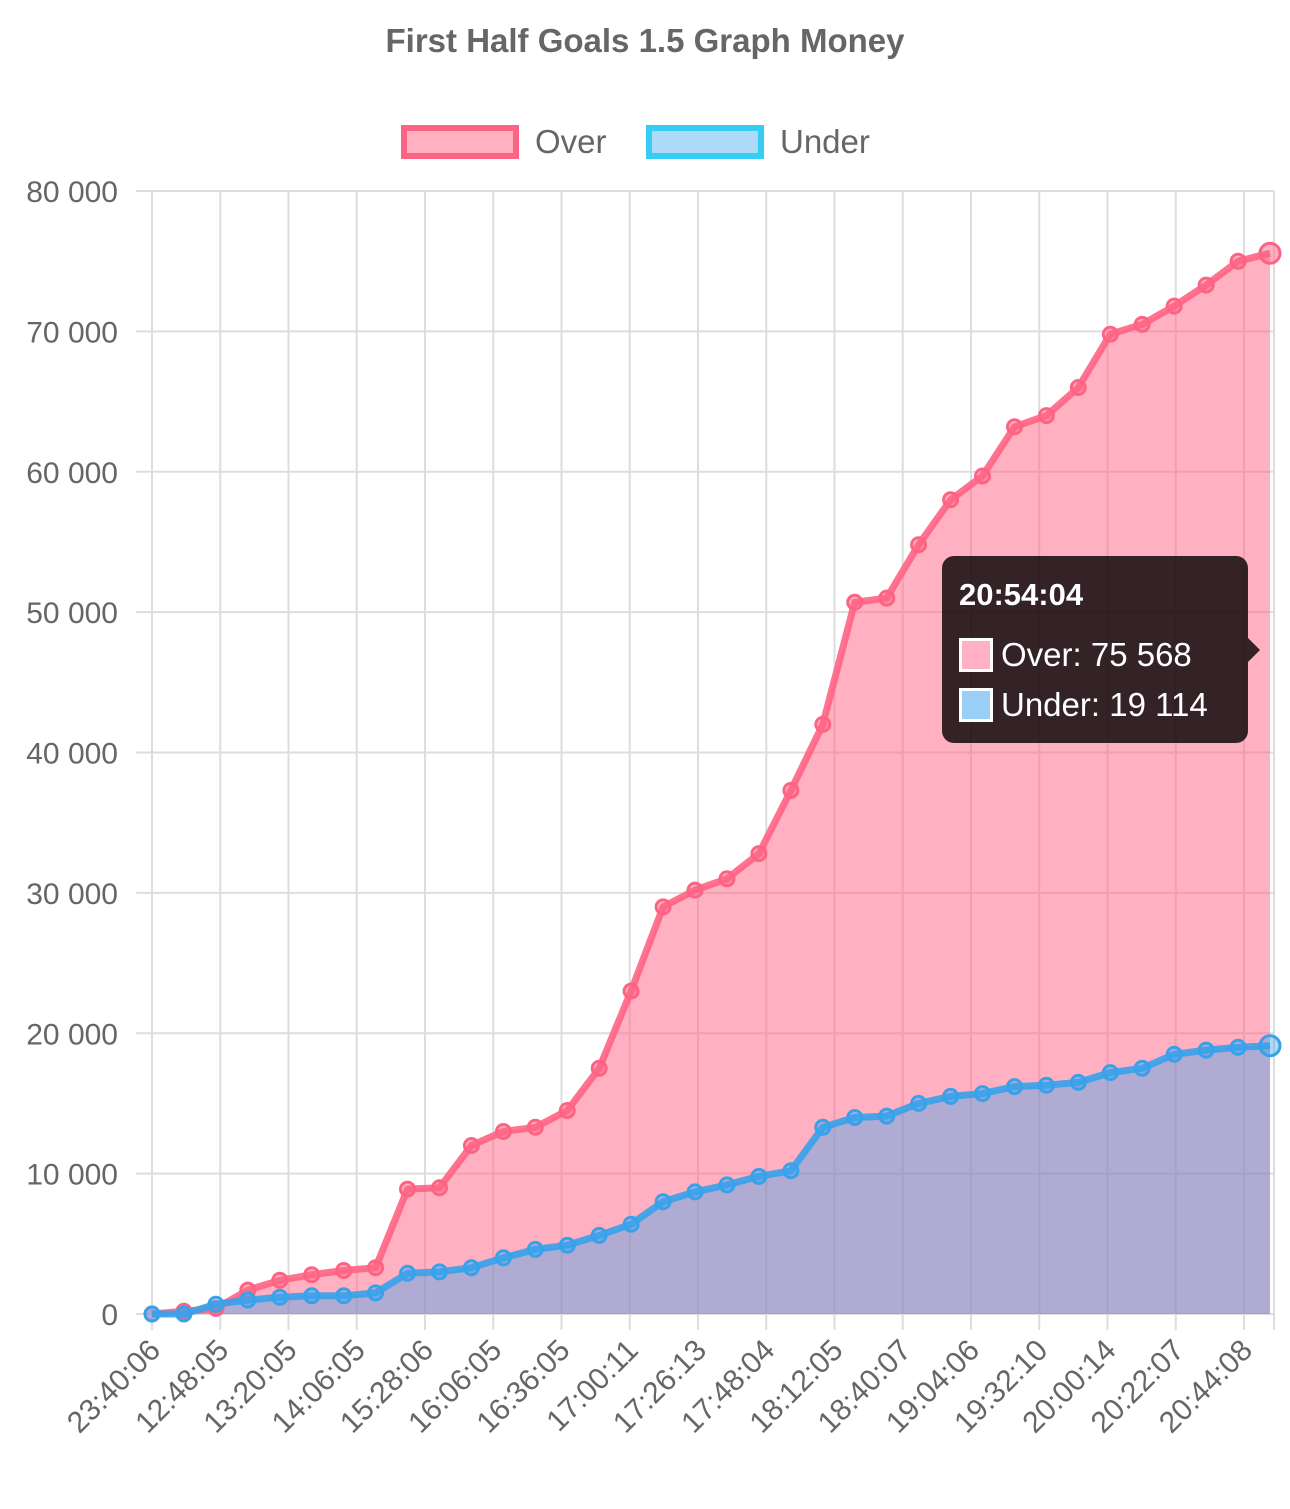 This screenshot has width=1290, height=1509. Describe the element at coordinates (1254, 650) in the screenshot. I see `tooltip-caret` at that location.